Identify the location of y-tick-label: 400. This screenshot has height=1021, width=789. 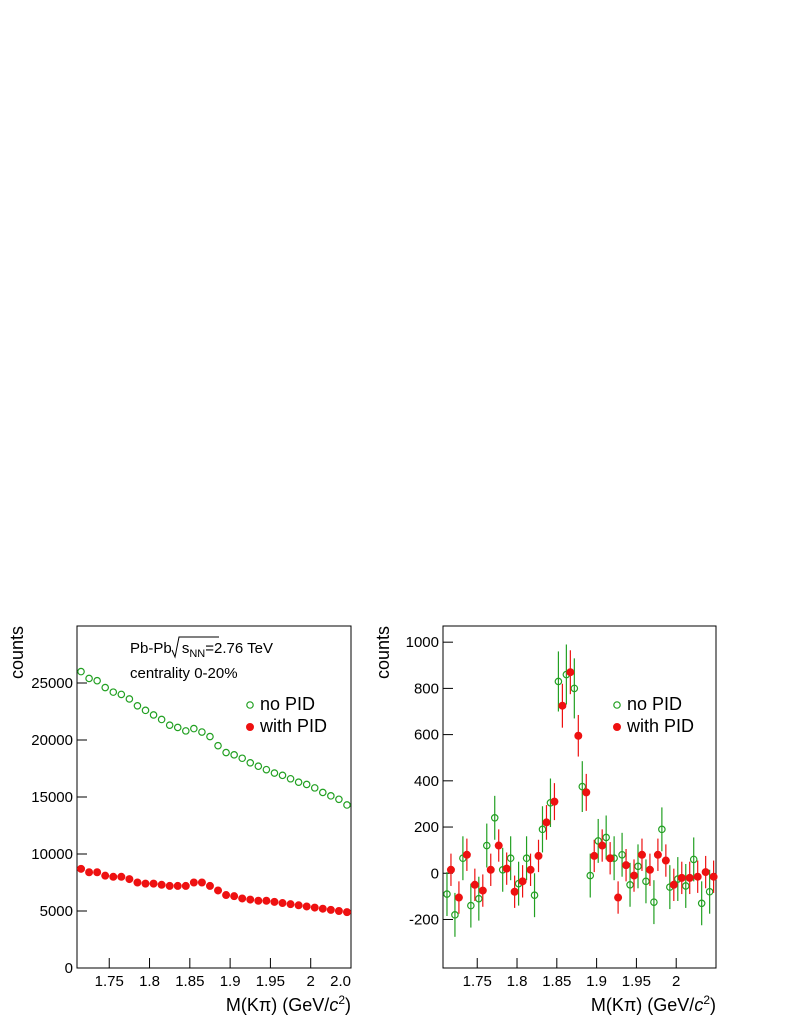
(426, 781).